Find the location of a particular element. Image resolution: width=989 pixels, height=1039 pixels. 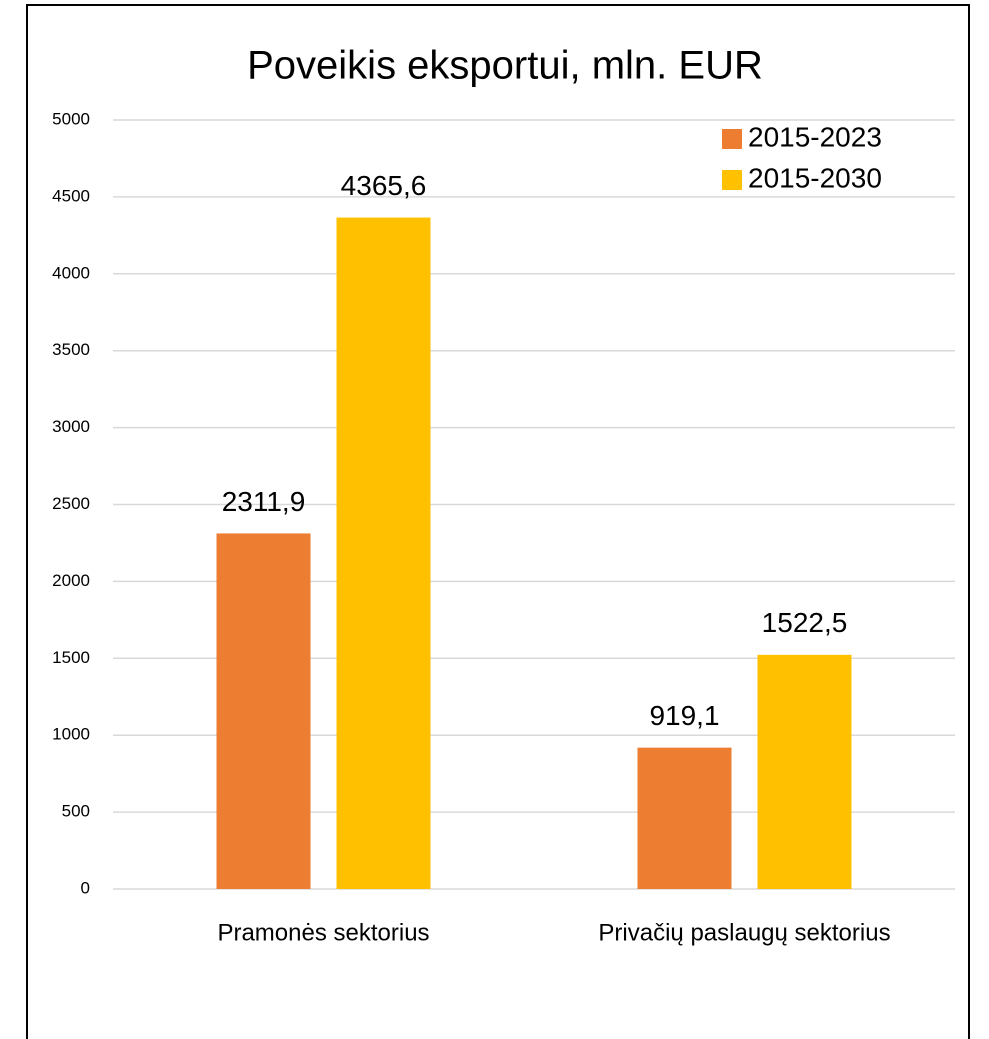

y-tick-label: 4500 is located at coordinates (71, 195).